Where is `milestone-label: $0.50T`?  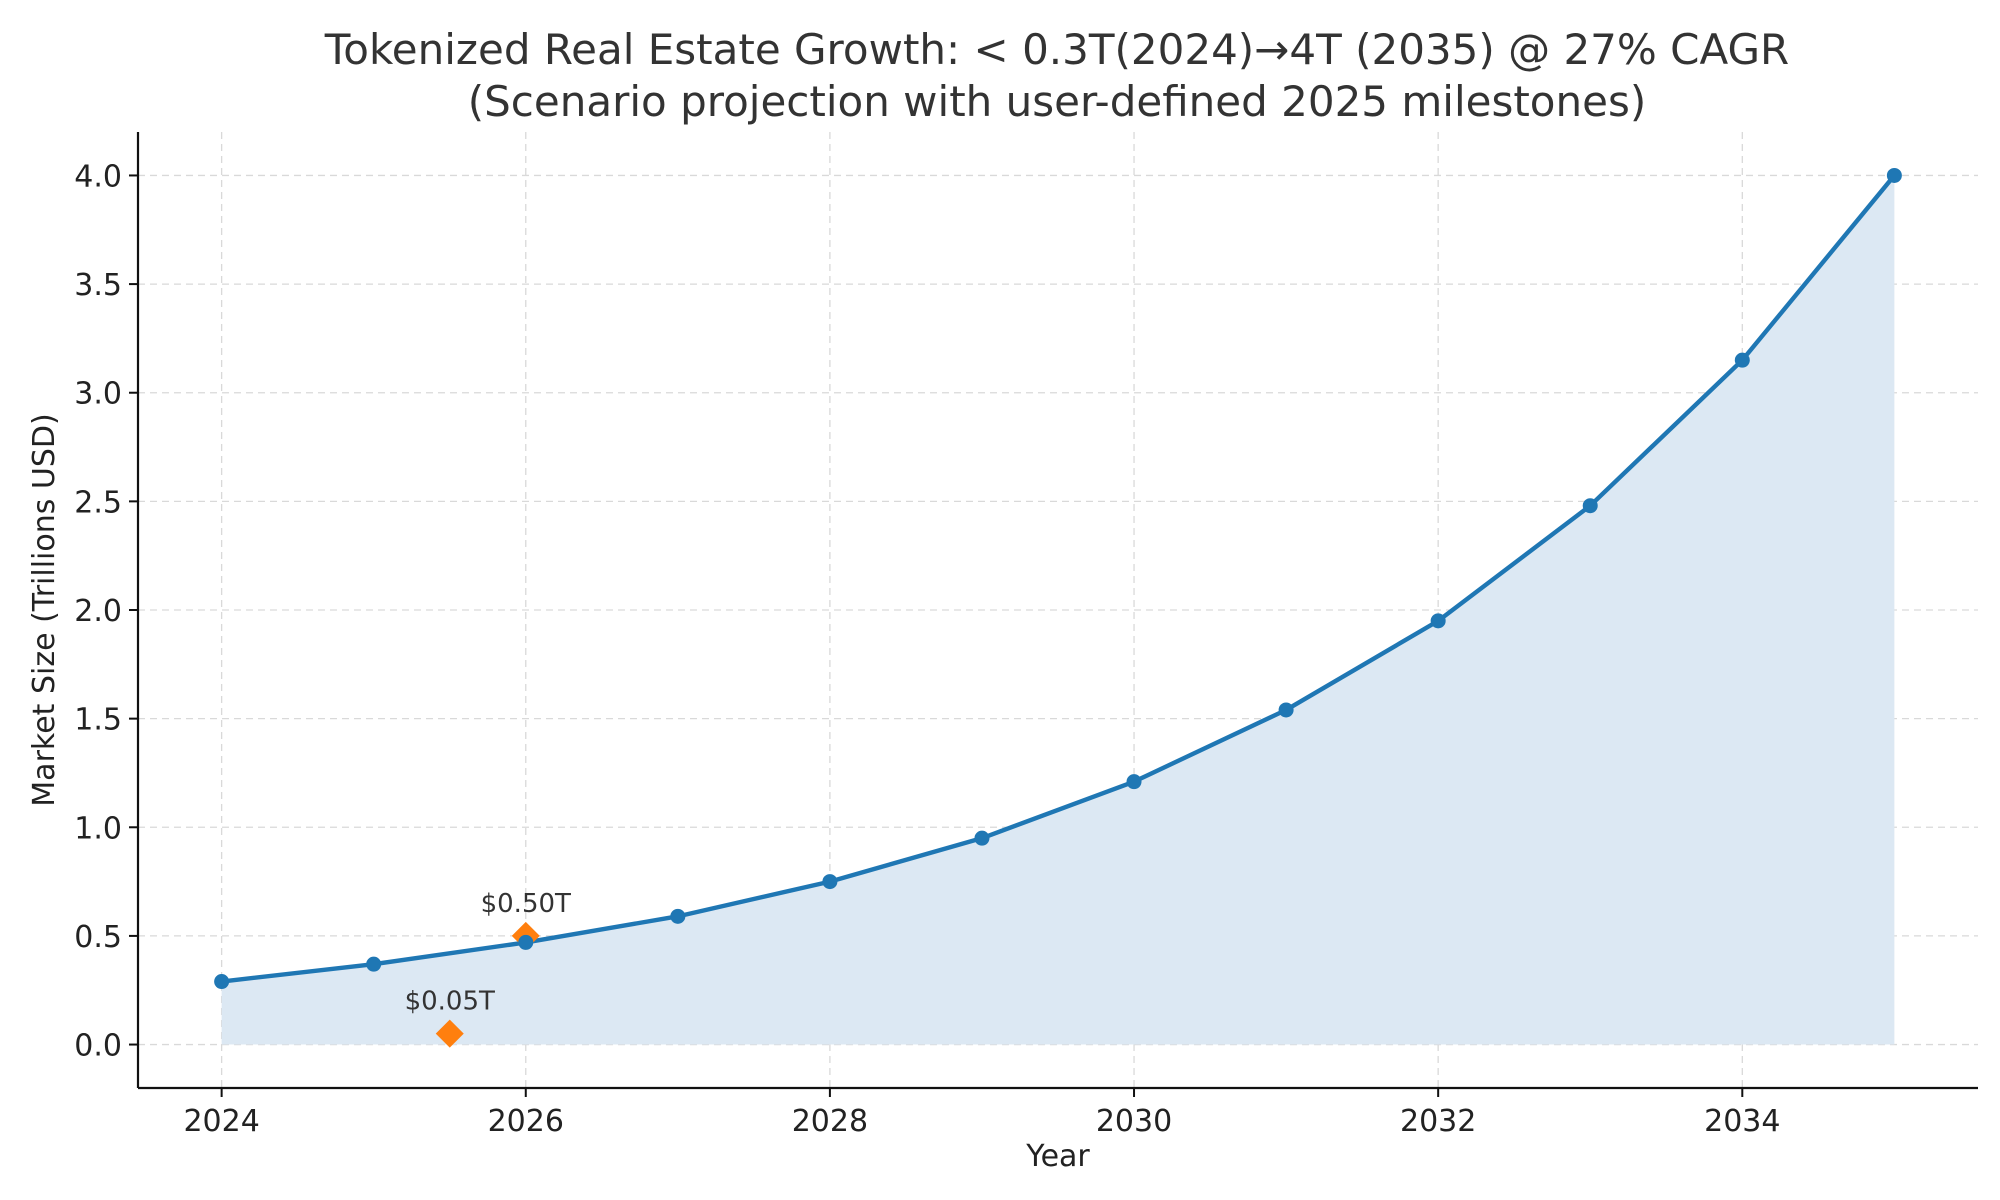 milestone-label: $0.50T is located at coordinates (526, 904).